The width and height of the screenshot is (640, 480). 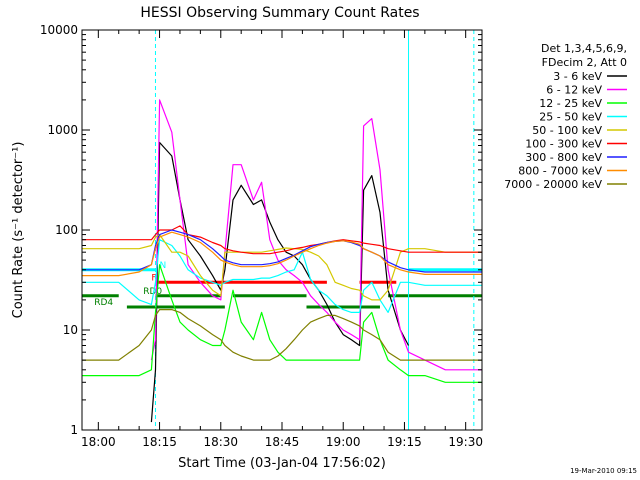 I want to click on y-tick-label: 1000, so click(x=62, y=130).